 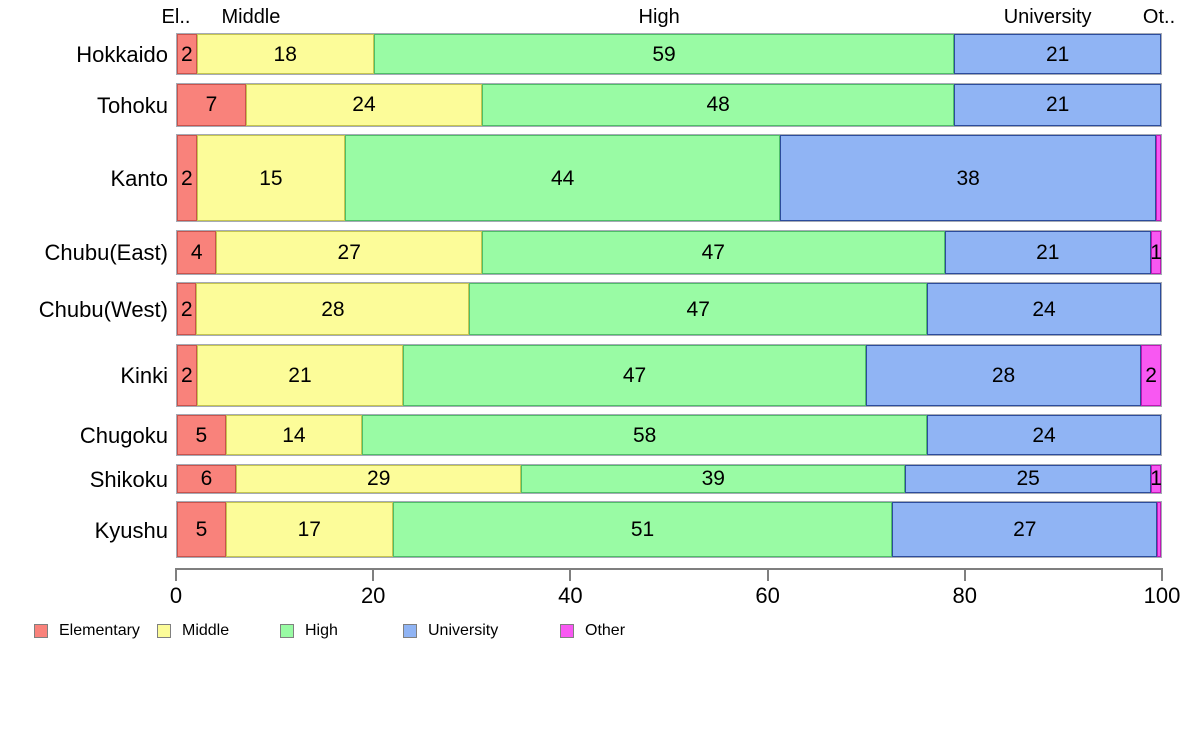 I want to click on segment-middle: 17, so click(x=309, y=529).